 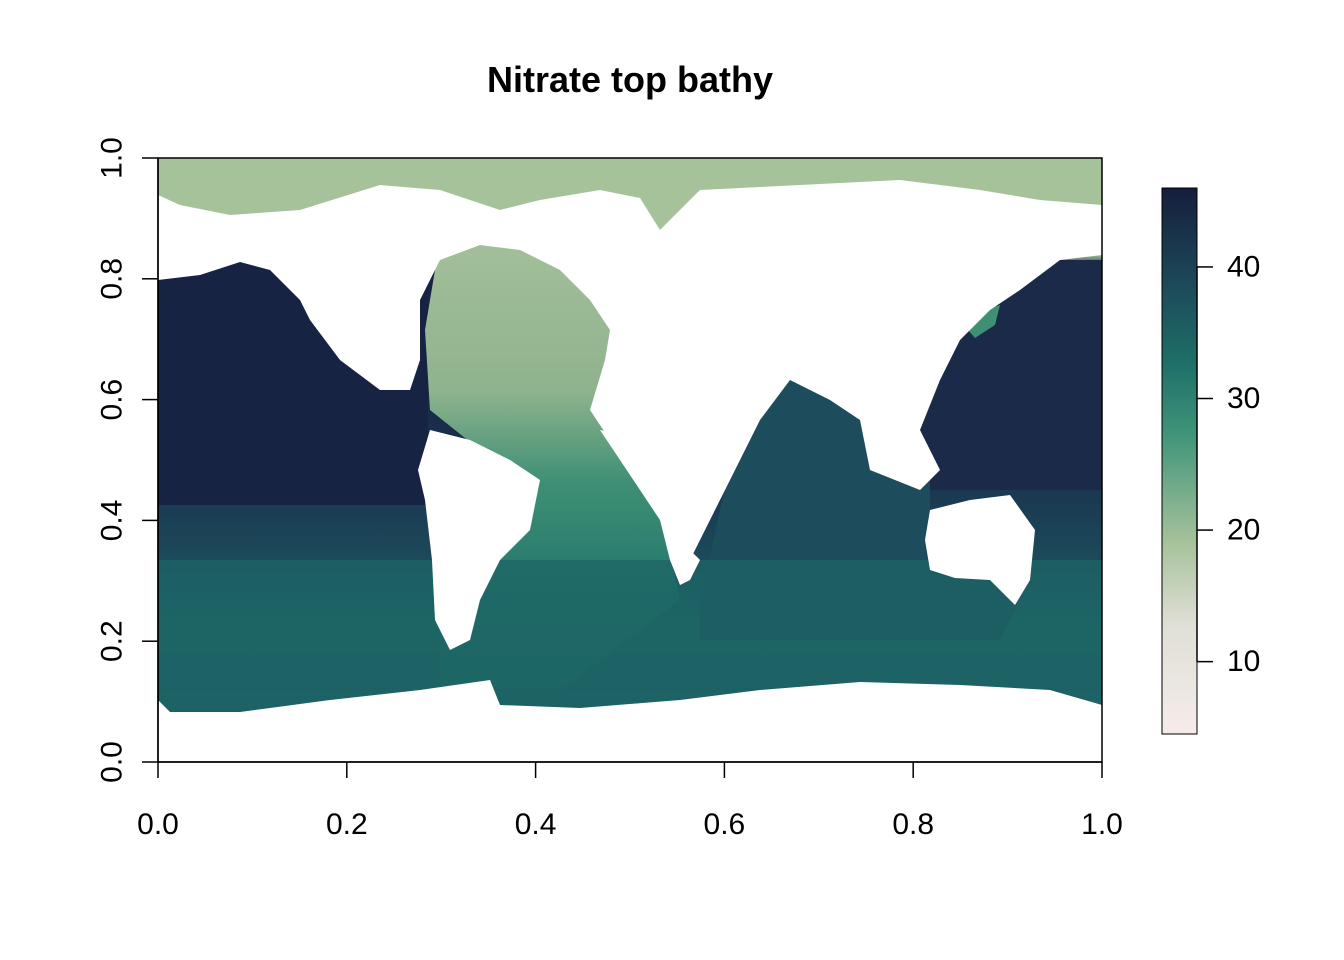 What do you see at coordinates (112, 400) in the screenshot?
I see `y-tick-label: 0.6` at bounding box center [112, 400].